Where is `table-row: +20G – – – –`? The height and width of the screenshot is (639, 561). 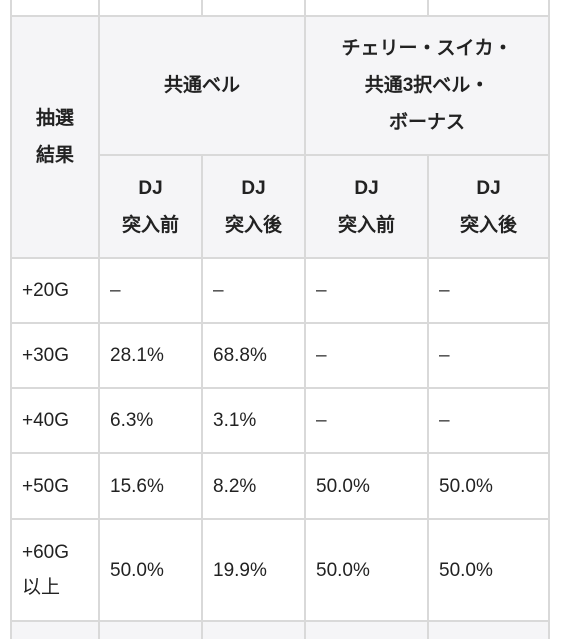 table-row: +20G – – – – is located at coordinates (280, 290).